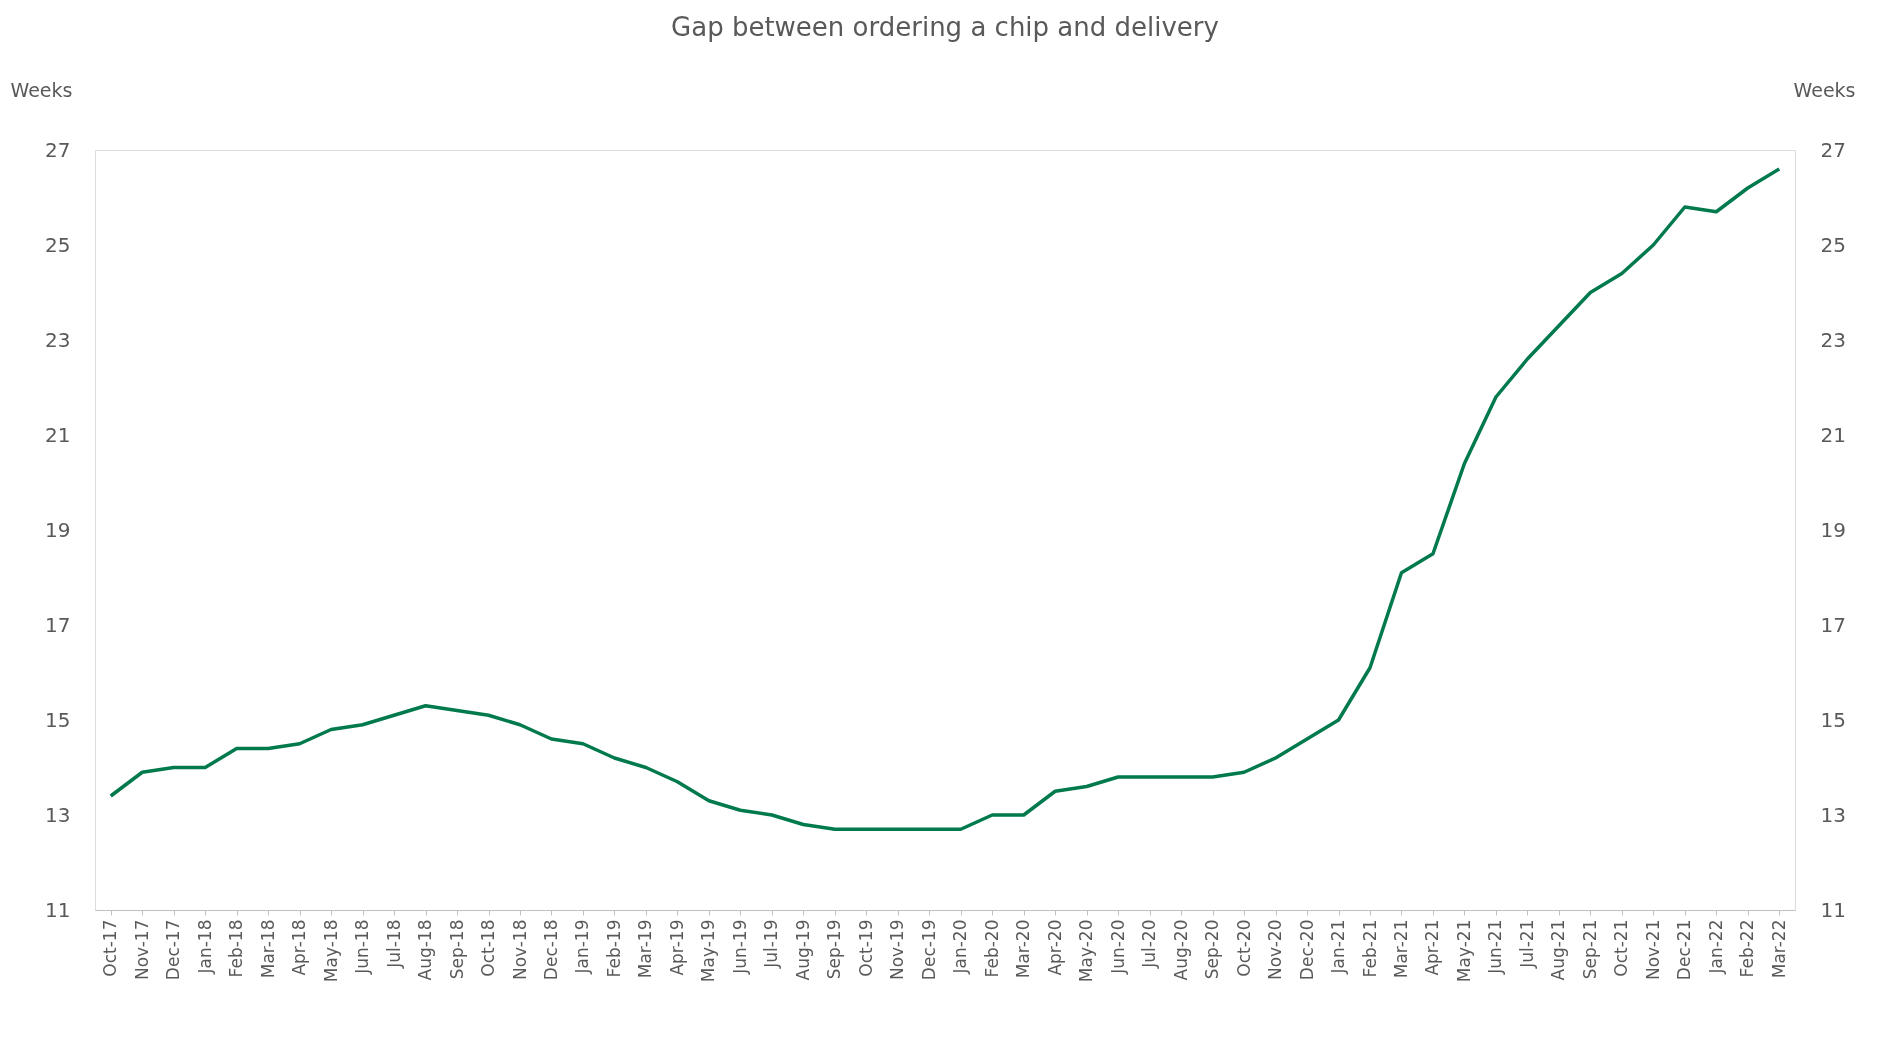 Image resolution: width=1890 pixels, height=1053 pixels. Describe the element at coordinates (1833, 909) in the screenshot. I see `y2-tick-label: 11` at that location.